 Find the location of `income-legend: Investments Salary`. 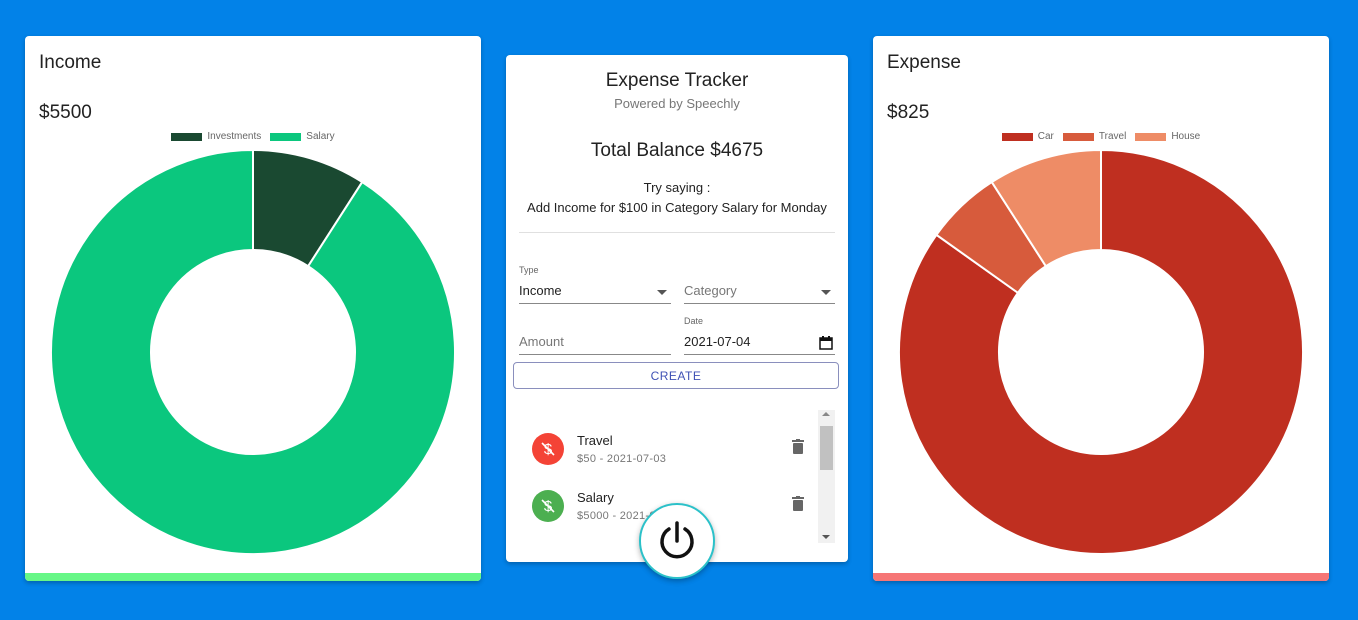

income-legend: Investments Salary is located at coordinates (253, 136).